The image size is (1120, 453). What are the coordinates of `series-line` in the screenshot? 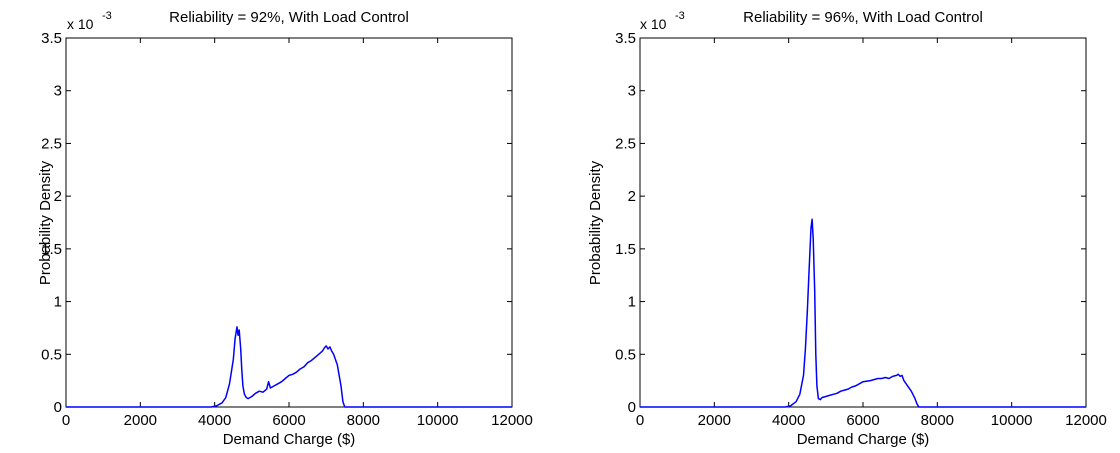 It's located at (289, 367).